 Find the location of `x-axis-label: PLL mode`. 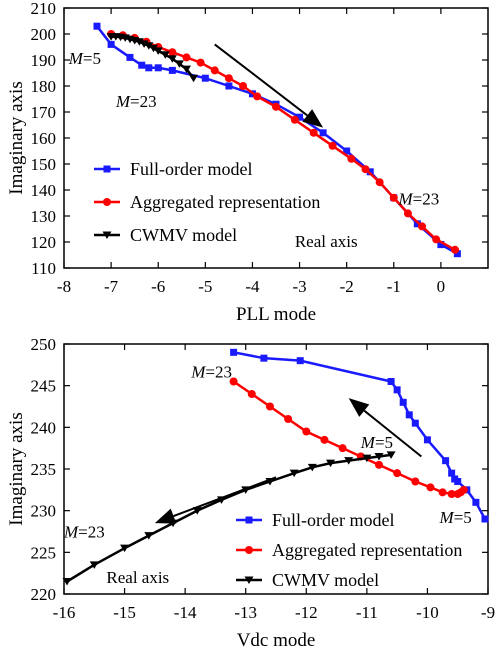

x-axis-label: PLL mode is located at coordinates (276, 314).